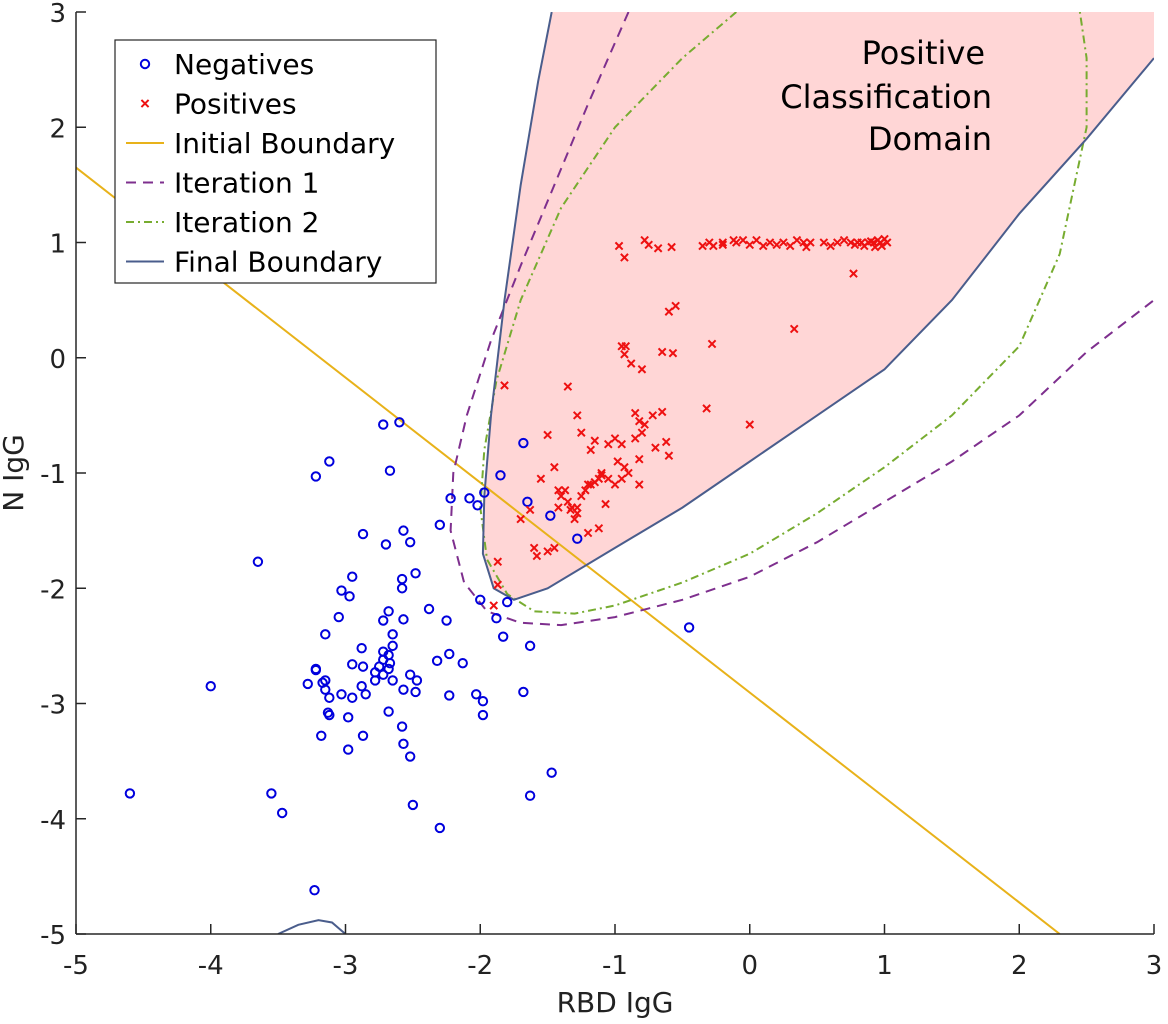 The width and height of the screenshot is (1168, 1024). What do you see at coordinates (76, 966) in the screenshot?
I see `x-tick-label: -5` at bounding box center [76, 966].